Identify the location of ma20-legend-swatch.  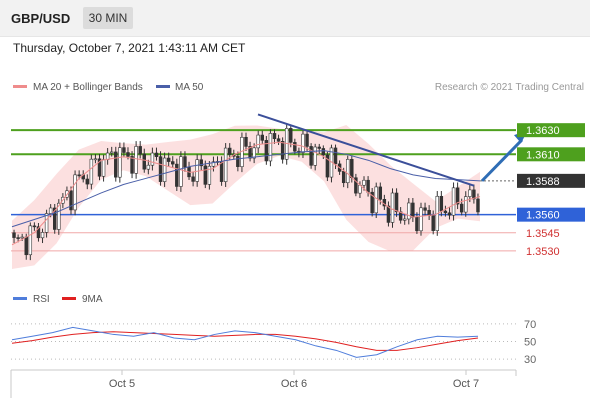
(20, 86).